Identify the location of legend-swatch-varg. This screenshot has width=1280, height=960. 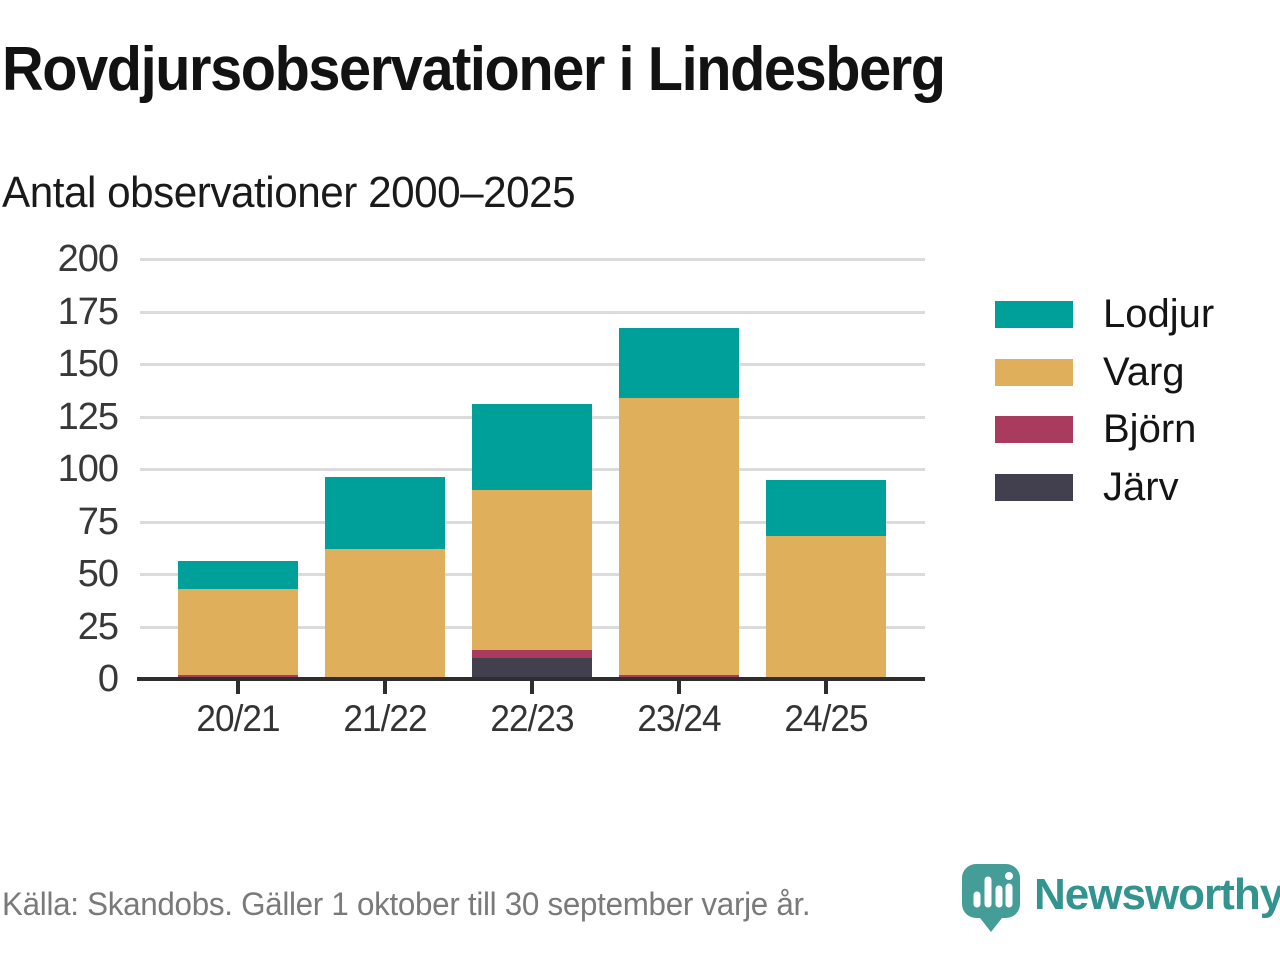
(1034, 372).